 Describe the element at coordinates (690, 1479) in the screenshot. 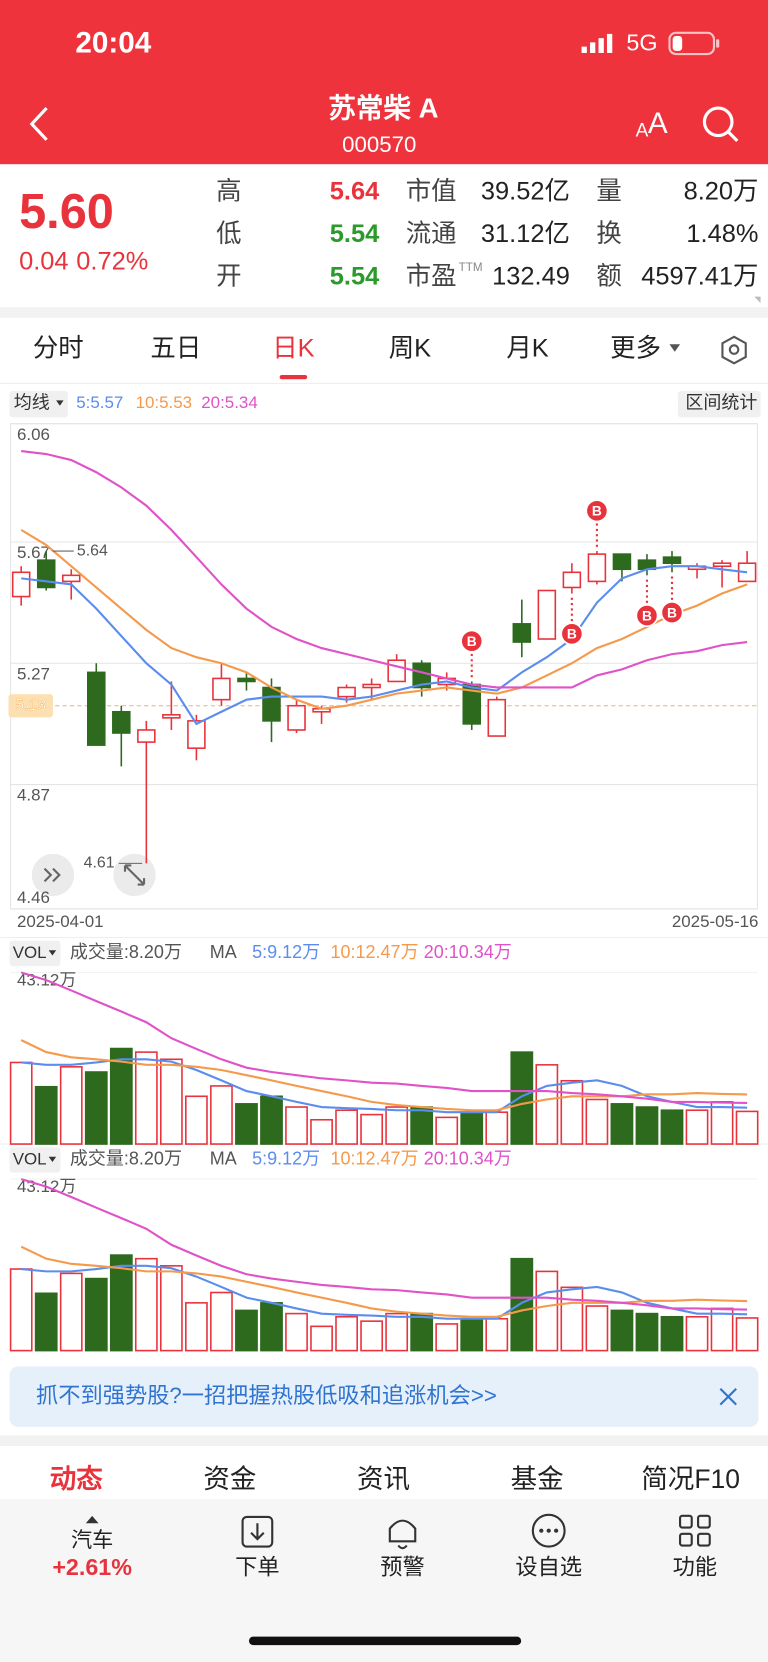

I see `section-tab: 简况F10` at that location.